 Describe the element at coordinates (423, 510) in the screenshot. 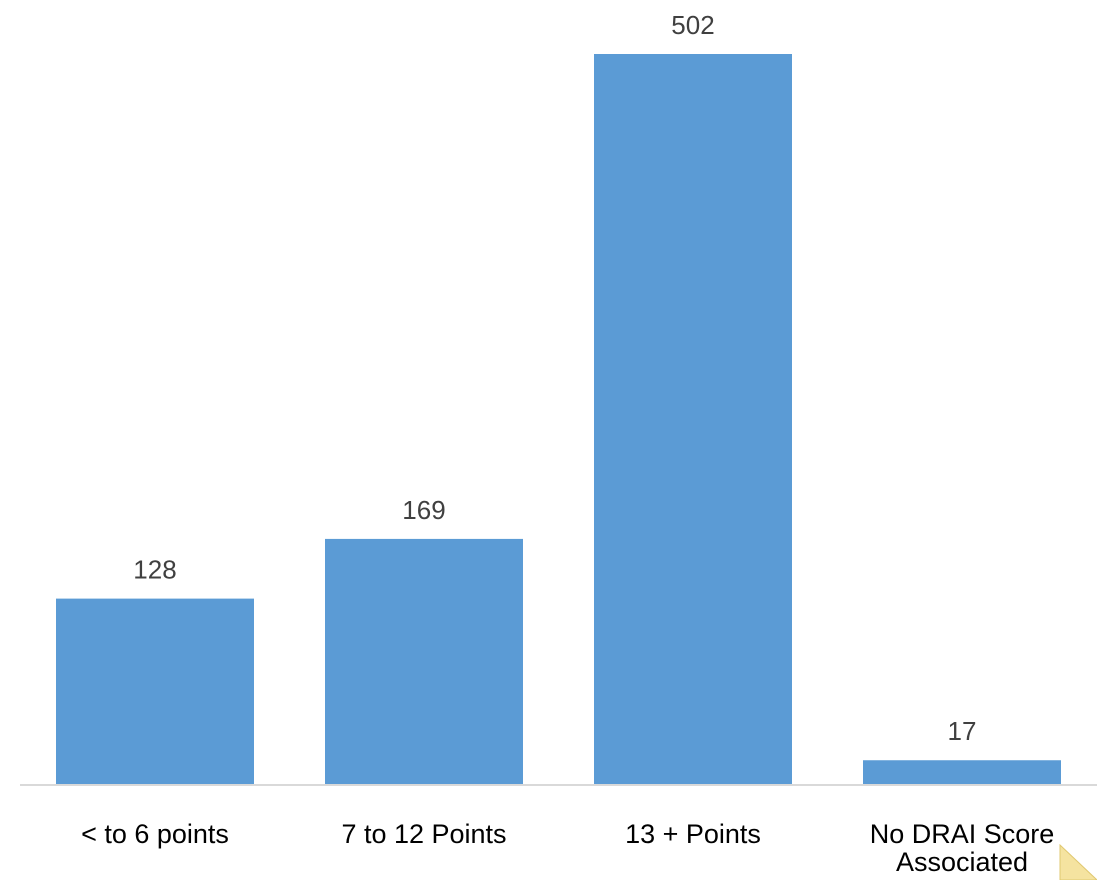

I see `value-label-2: 169` at that location.